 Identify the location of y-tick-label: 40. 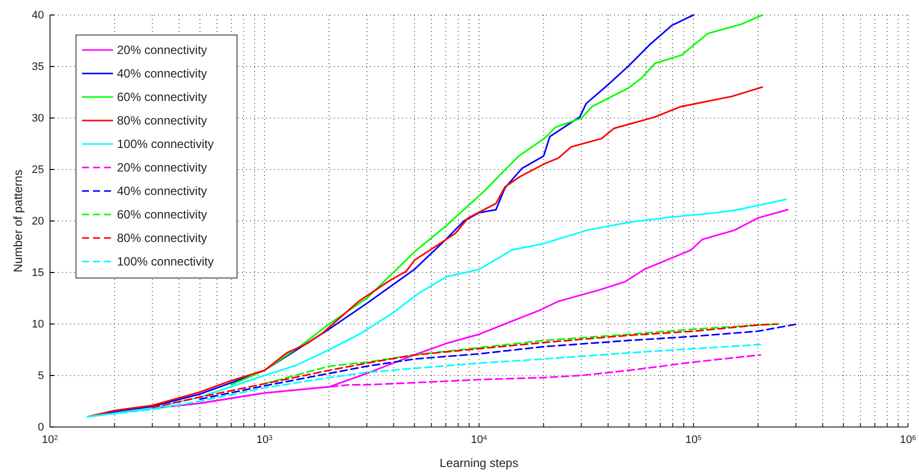
(38, 16).